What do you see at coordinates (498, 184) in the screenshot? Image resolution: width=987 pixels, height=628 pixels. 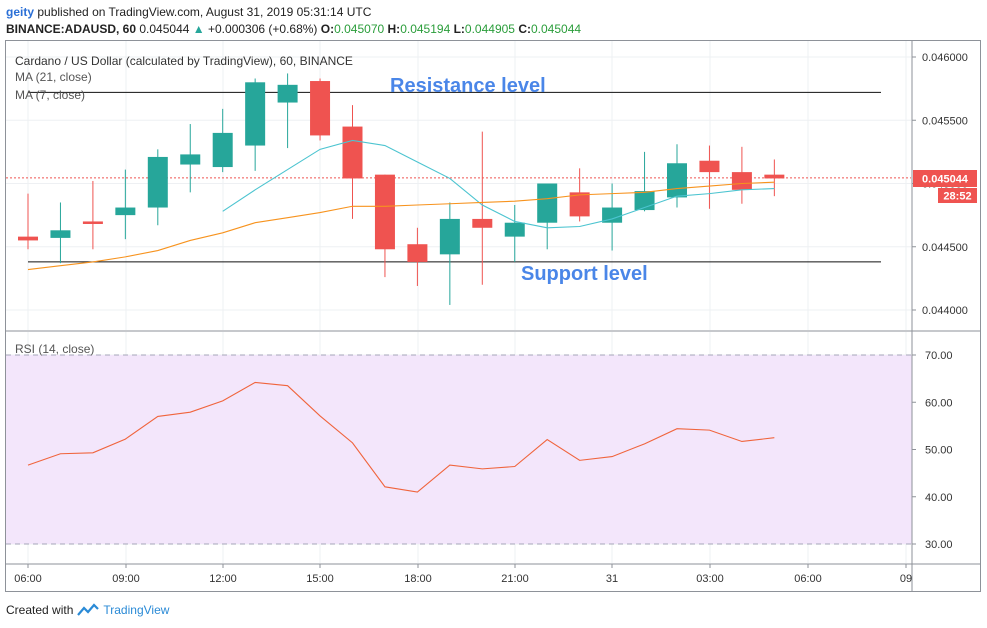 I see `ma7-line` at bounding box center [498, 184].